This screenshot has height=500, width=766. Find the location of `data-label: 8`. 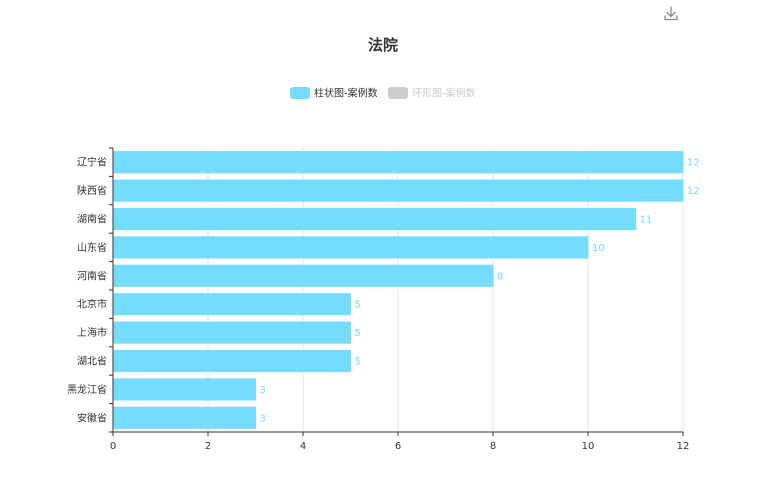

data-label: 8 is located at coordinates (500, 276).